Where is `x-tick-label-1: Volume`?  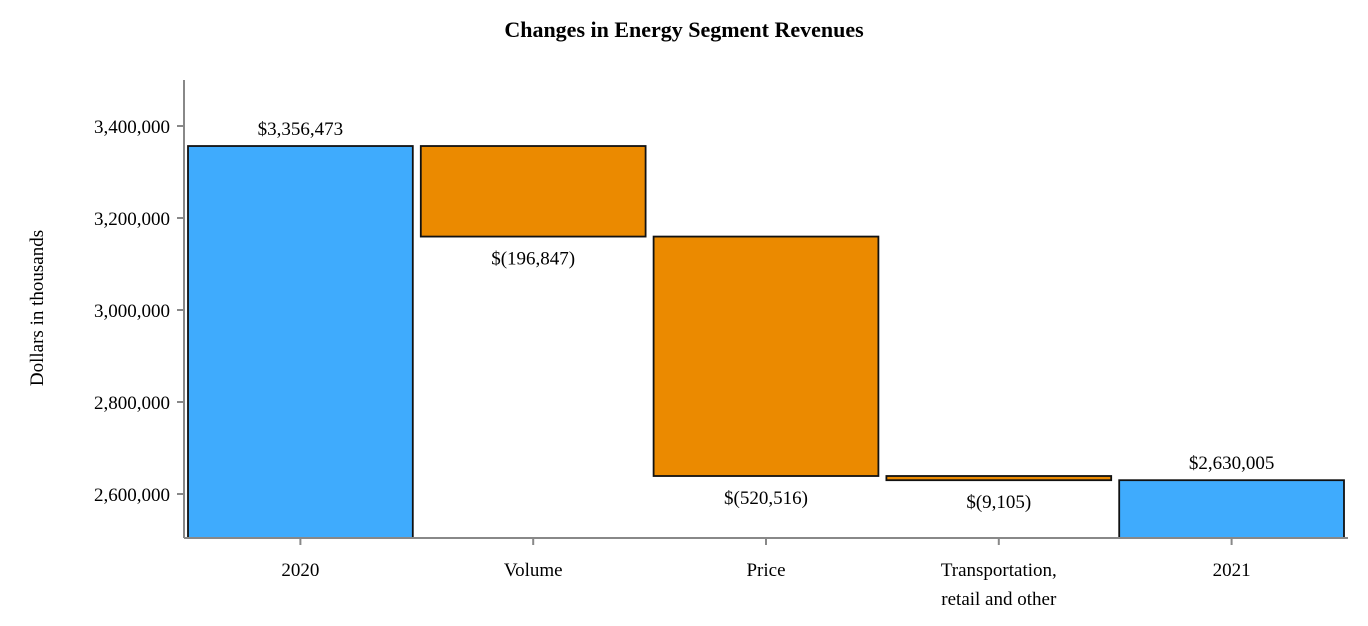
x-tick-label-1: Volume is located at coordinates (533, 570).